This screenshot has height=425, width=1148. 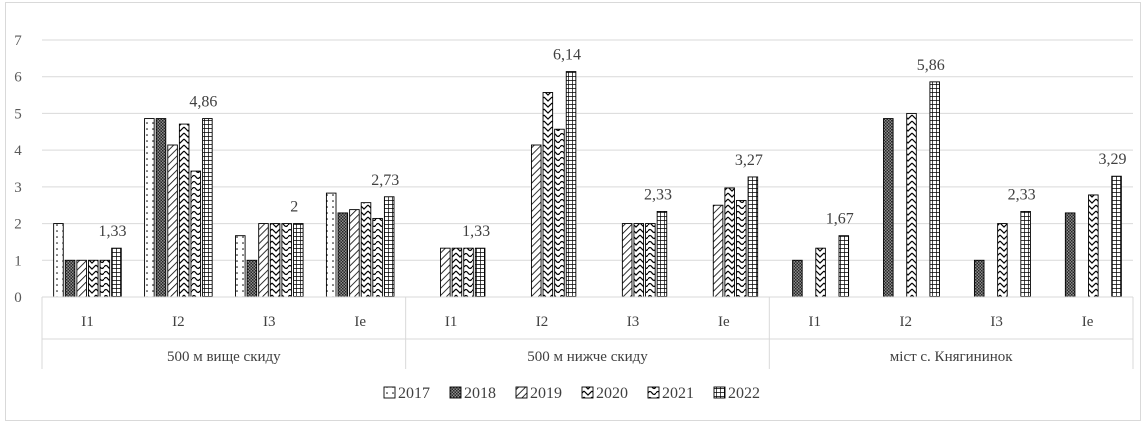 I want to click on legend-label: 2020, so click(x=612, y=393).